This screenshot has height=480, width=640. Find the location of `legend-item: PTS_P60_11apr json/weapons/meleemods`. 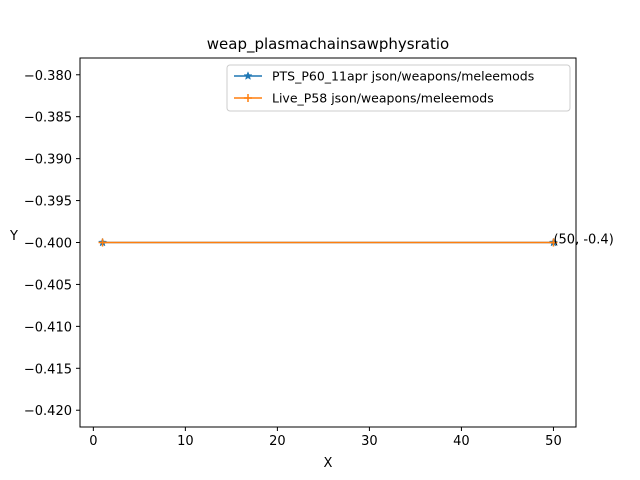

legend-item: PTS_P60_11apr json/weapons/meleemods is located at coordinates (384, 76).